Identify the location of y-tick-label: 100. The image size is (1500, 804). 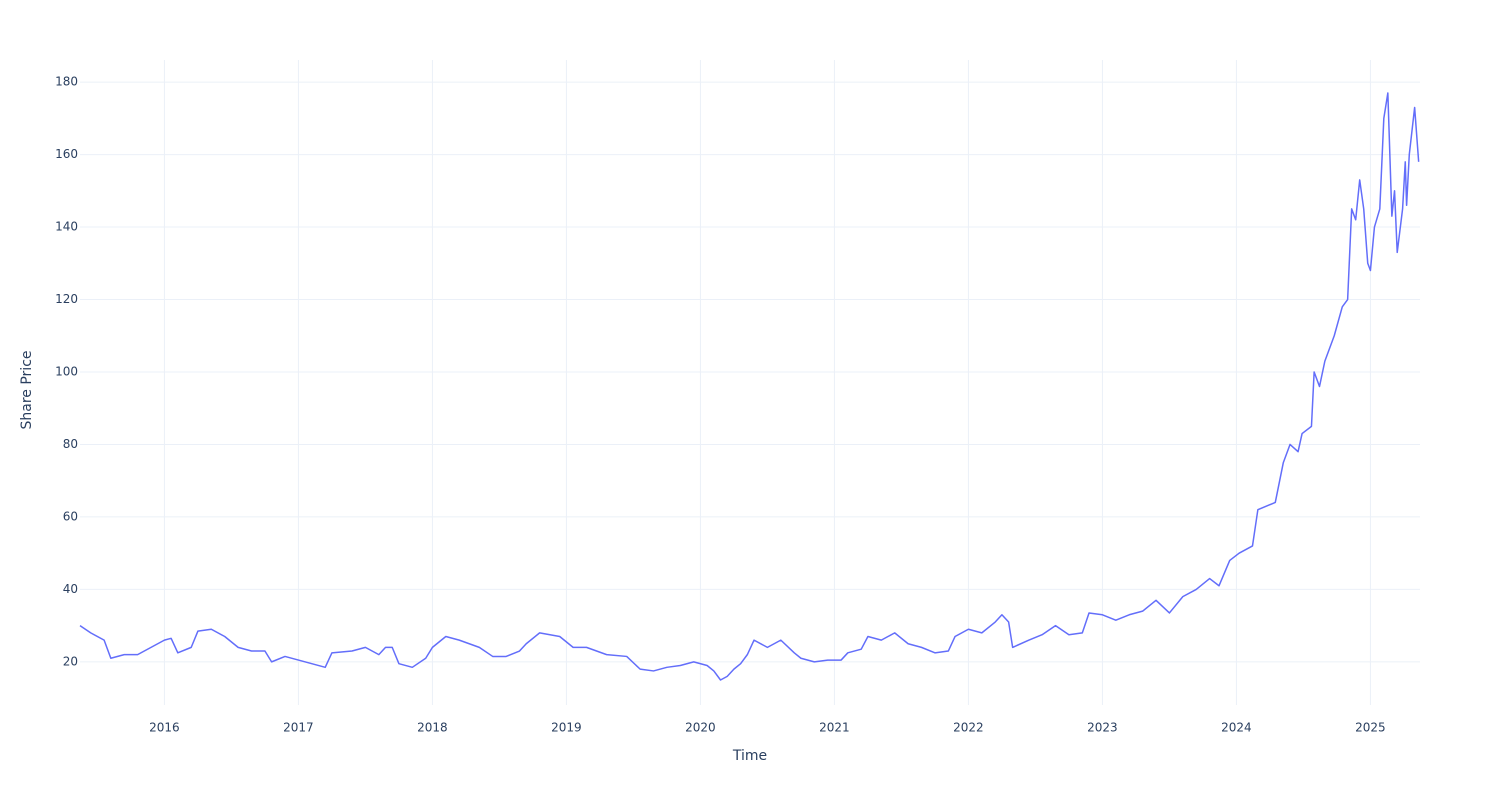
(66, 371).